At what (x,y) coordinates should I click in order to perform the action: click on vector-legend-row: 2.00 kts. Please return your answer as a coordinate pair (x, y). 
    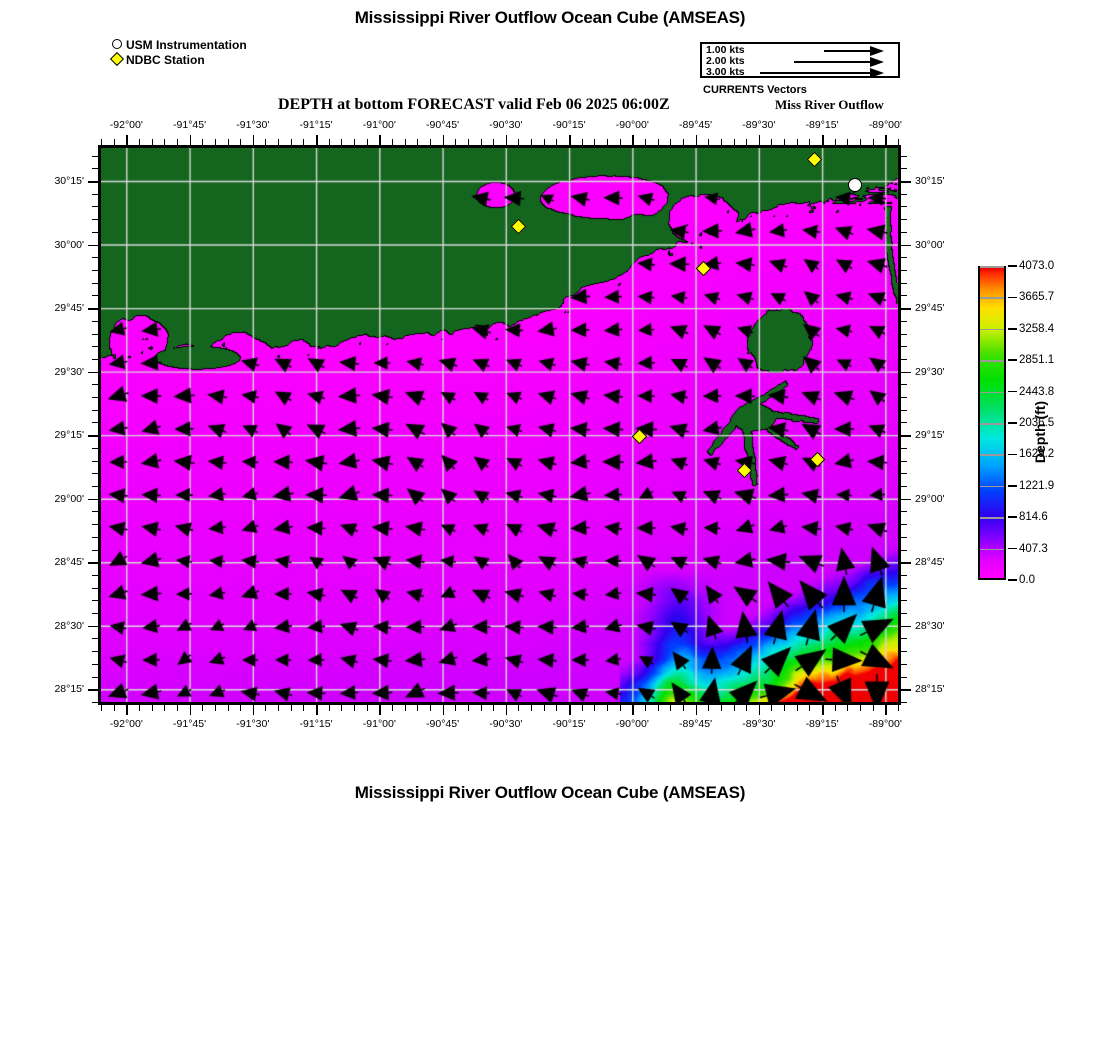
    Looking at the image, I should click on (800, 61).